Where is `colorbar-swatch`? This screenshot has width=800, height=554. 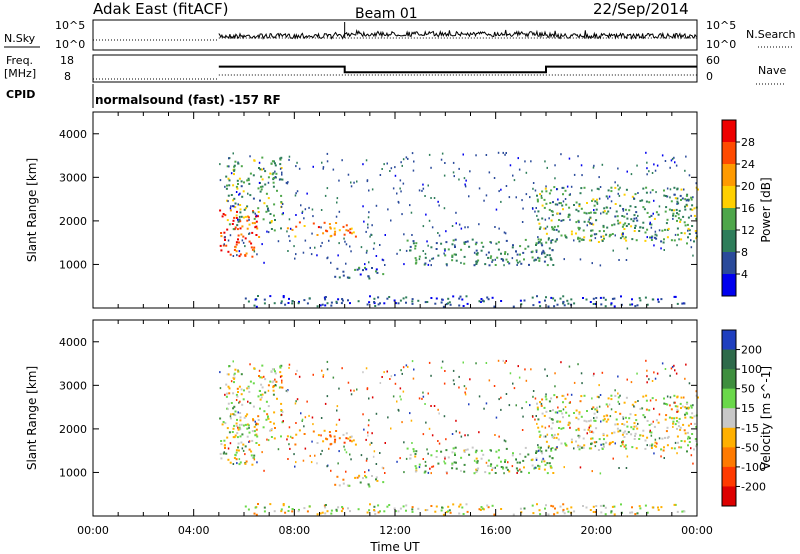 colorbar-swatch is located at coordinates (729, 197).